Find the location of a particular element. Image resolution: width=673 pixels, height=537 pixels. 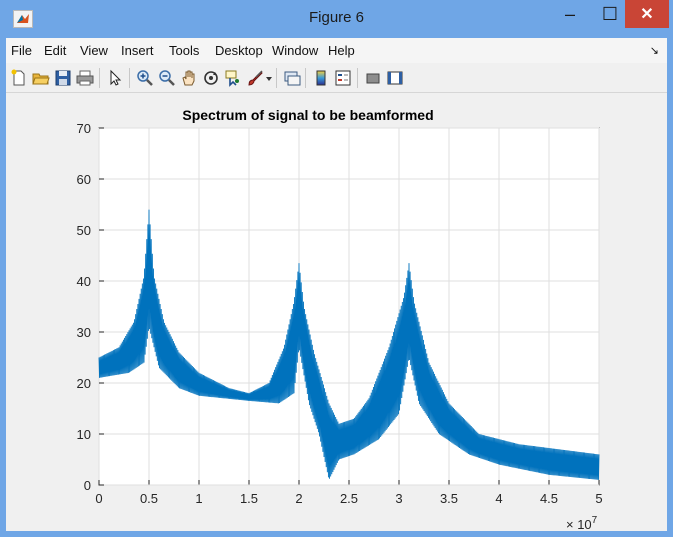

figure-toolbar is located at coordinates (336, 78).